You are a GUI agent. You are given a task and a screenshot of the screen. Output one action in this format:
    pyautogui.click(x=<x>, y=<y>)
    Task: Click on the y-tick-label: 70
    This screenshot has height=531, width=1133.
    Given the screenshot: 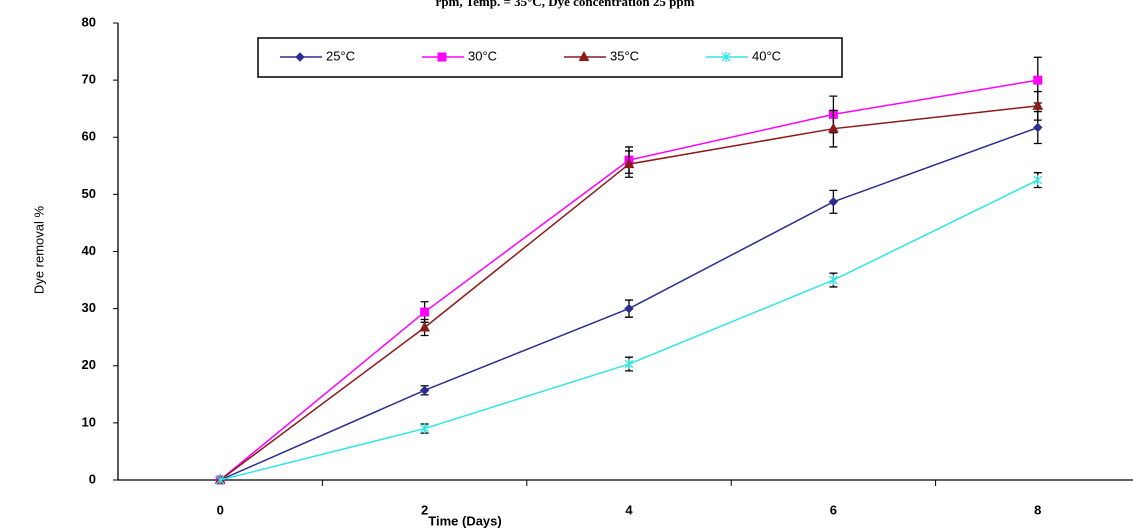 What is the action you would take?
    pyautogui.click(x=89, y=79)
    